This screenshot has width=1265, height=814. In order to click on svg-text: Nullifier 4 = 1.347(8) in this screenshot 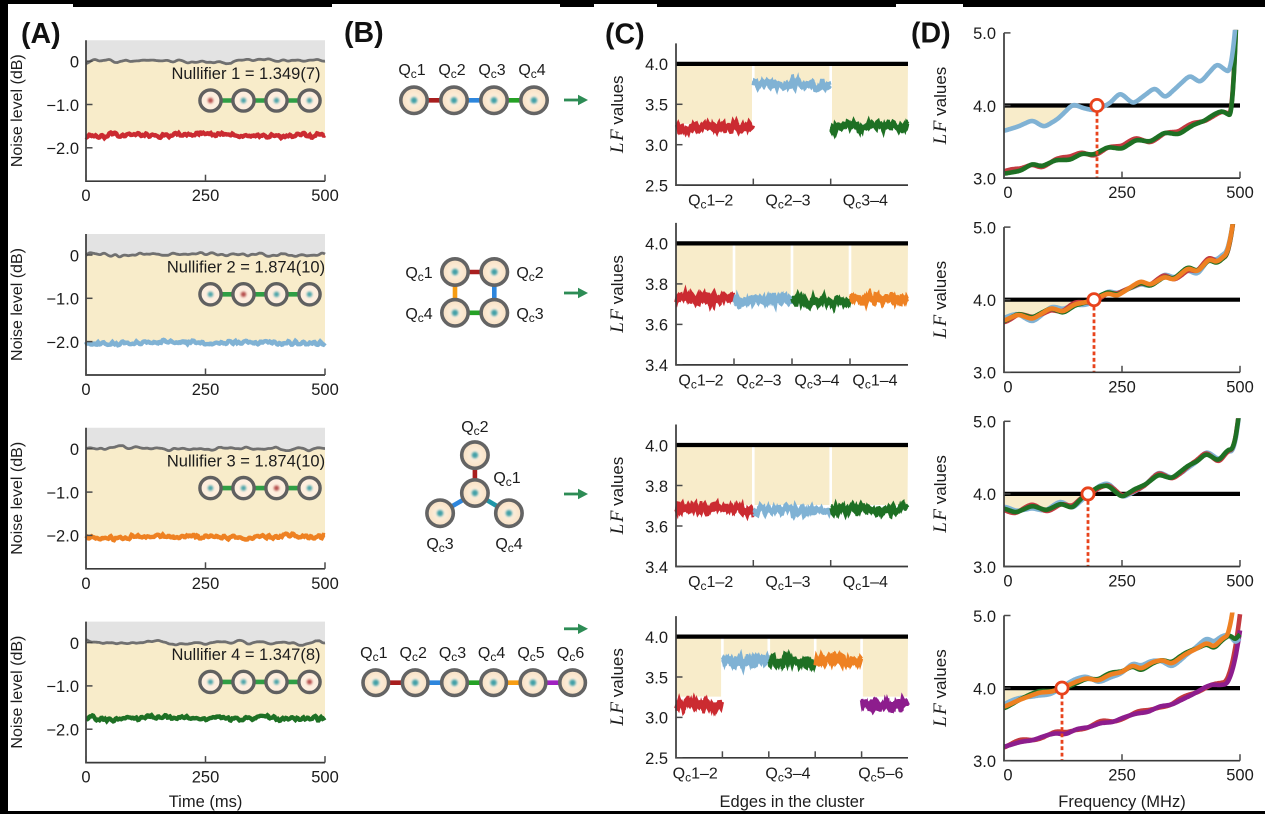, I will do `click(245, 655)`.